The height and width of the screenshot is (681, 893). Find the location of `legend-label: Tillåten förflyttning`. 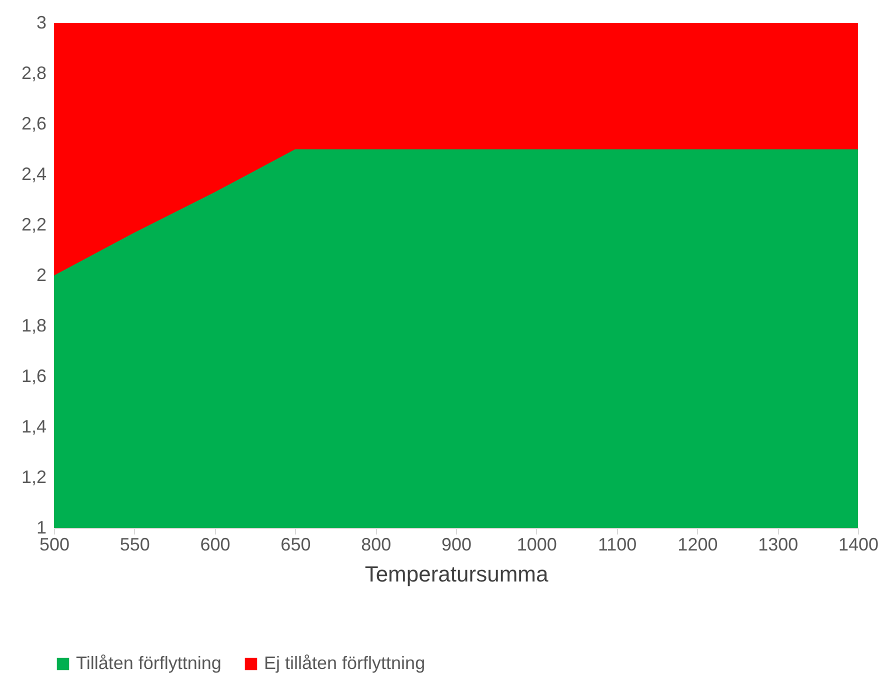

legend-label: Tillåten förflyttning is located at coordinates (149, 663).